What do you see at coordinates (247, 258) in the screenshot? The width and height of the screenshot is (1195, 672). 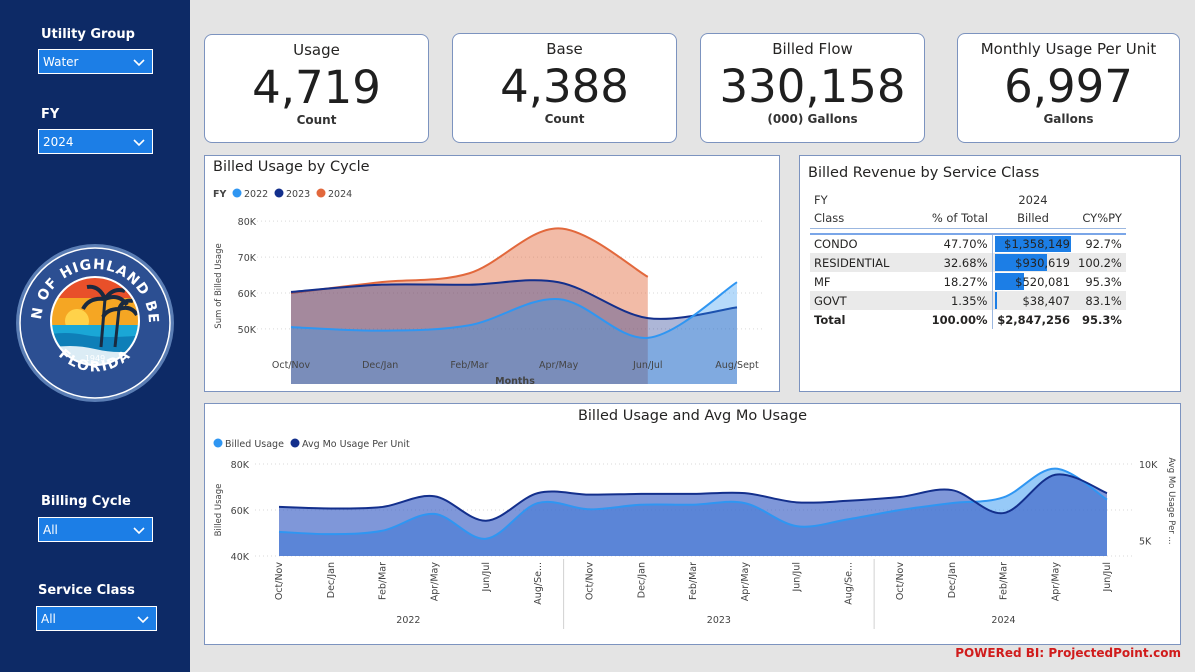 I see `y-tick-label: 70K` at bounding box center [247, 258].